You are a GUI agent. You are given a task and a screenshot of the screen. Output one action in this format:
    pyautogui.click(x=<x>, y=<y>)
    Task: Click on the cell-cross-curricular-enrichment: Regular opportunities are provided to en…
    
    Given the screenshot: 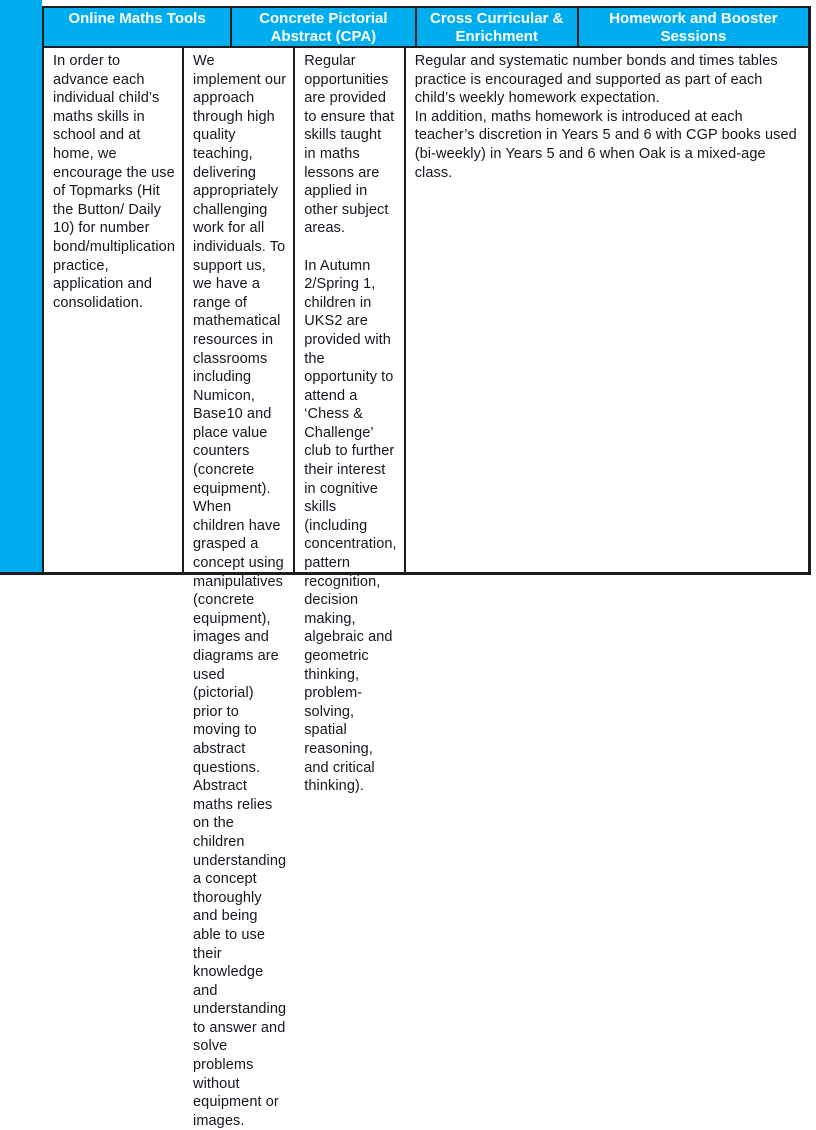 What is the action you would take?
    pyautogui.click(x=350, y=421)
    